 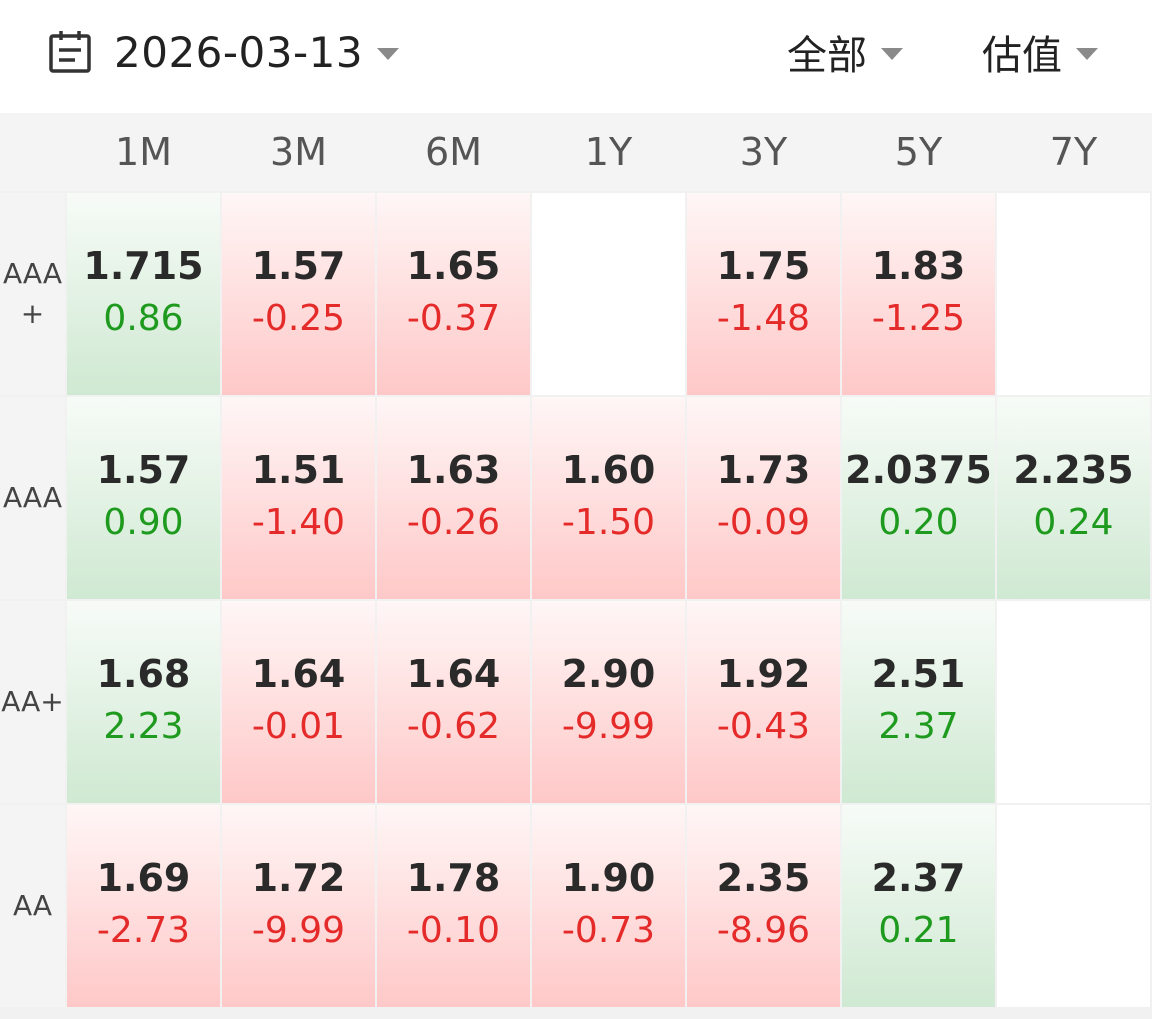 I want to click on yield-cell: 2.0375 0.20, so click(x=918, y=498).